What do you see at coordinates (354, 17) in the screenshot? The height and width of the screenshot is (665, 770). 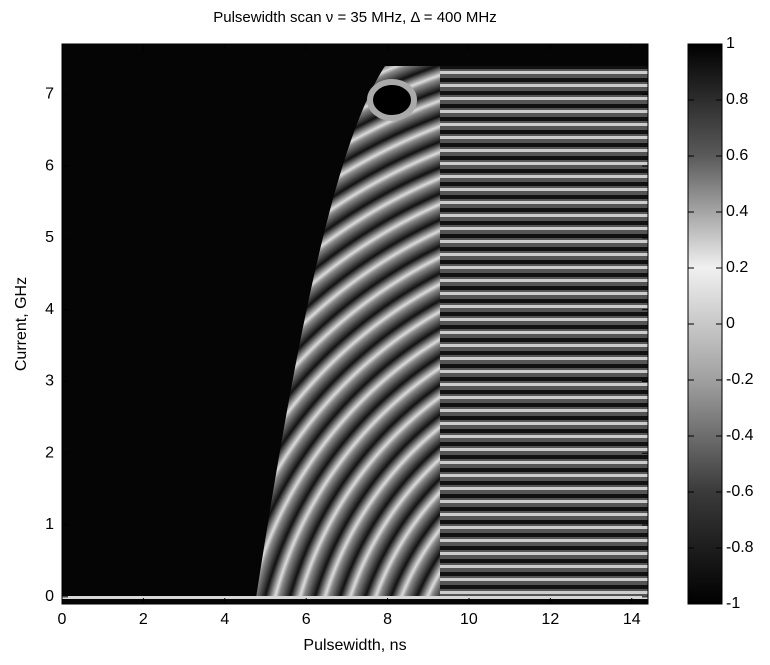 I see `chart-title: Pulsewidth scan ν = 35 MHz, Δ = 400 MHz` at bounding box center [354, 17].